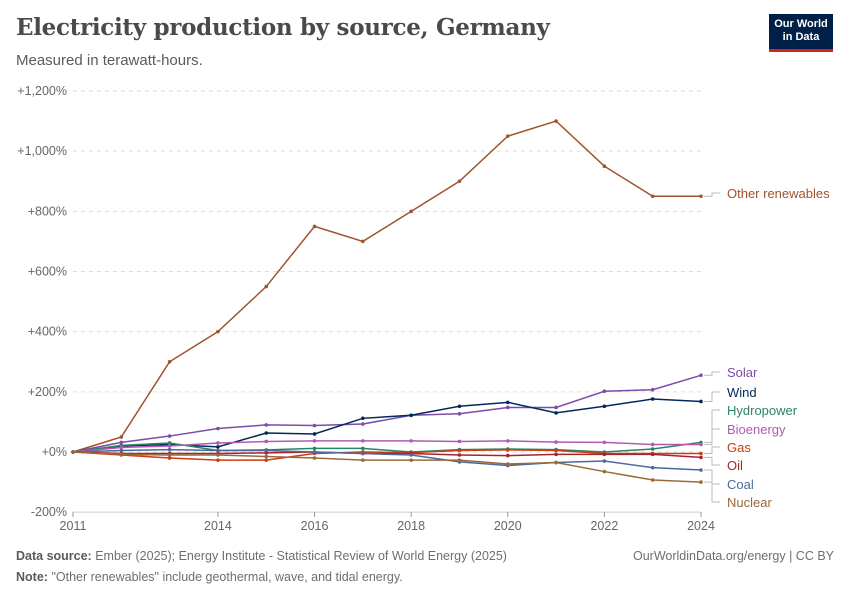 Image resolution: width=850 pixels, height=600 pixels. Describe the element at coordinates (733, 556) in the screenshot. I see `source-url: OurWorldinData.org/energy | CC BY` at that location.